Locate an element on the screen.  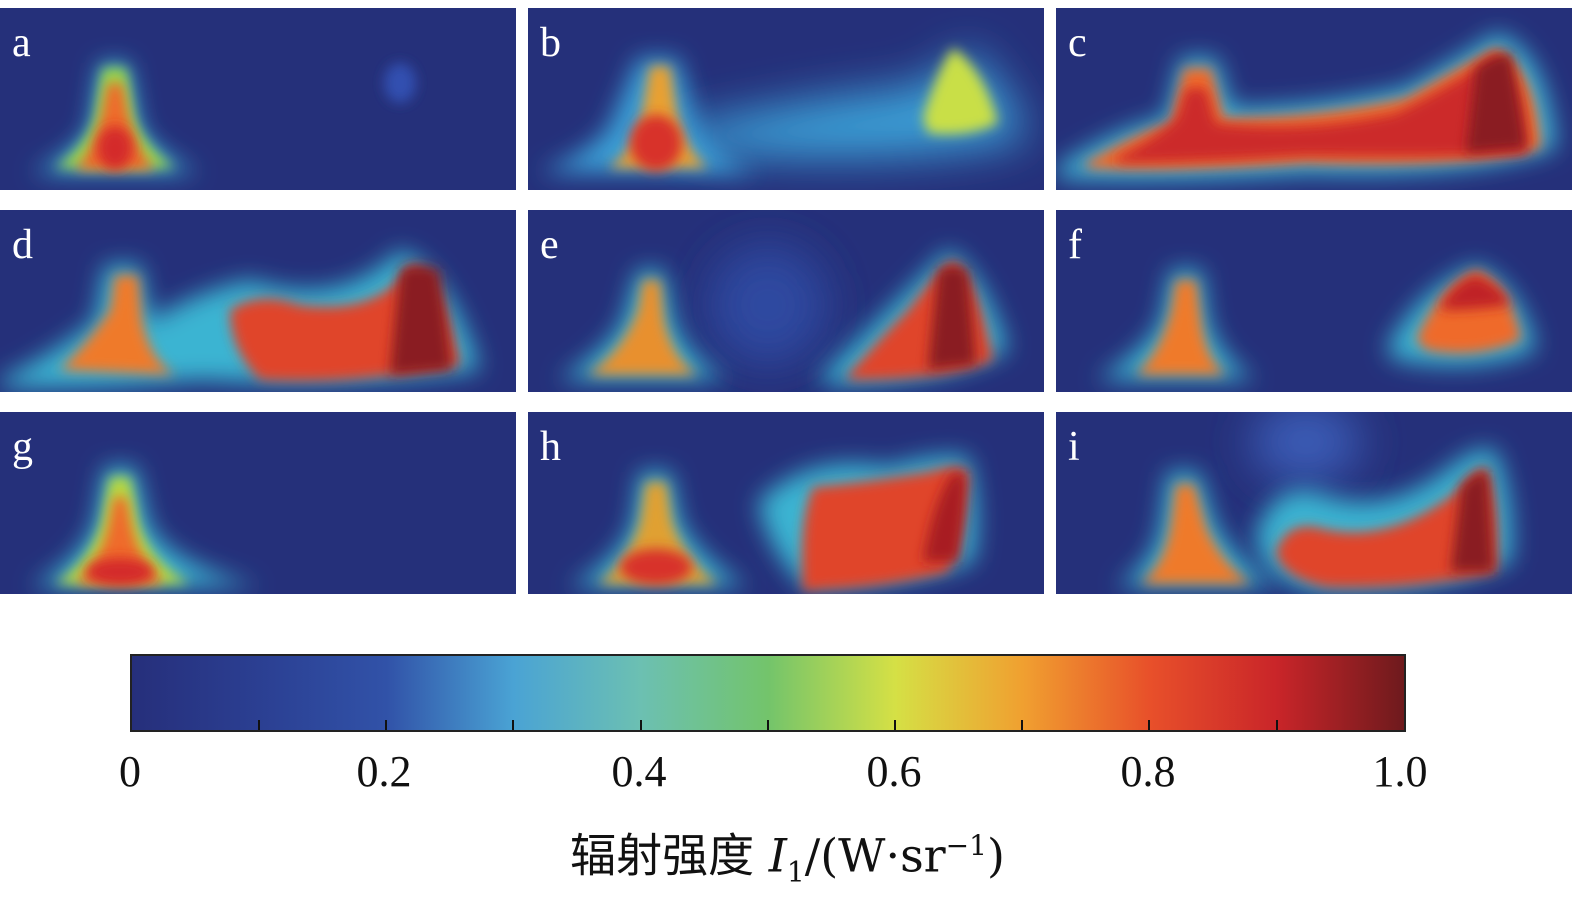
thermal-panel-h: h is located at coordinates (786, 503).